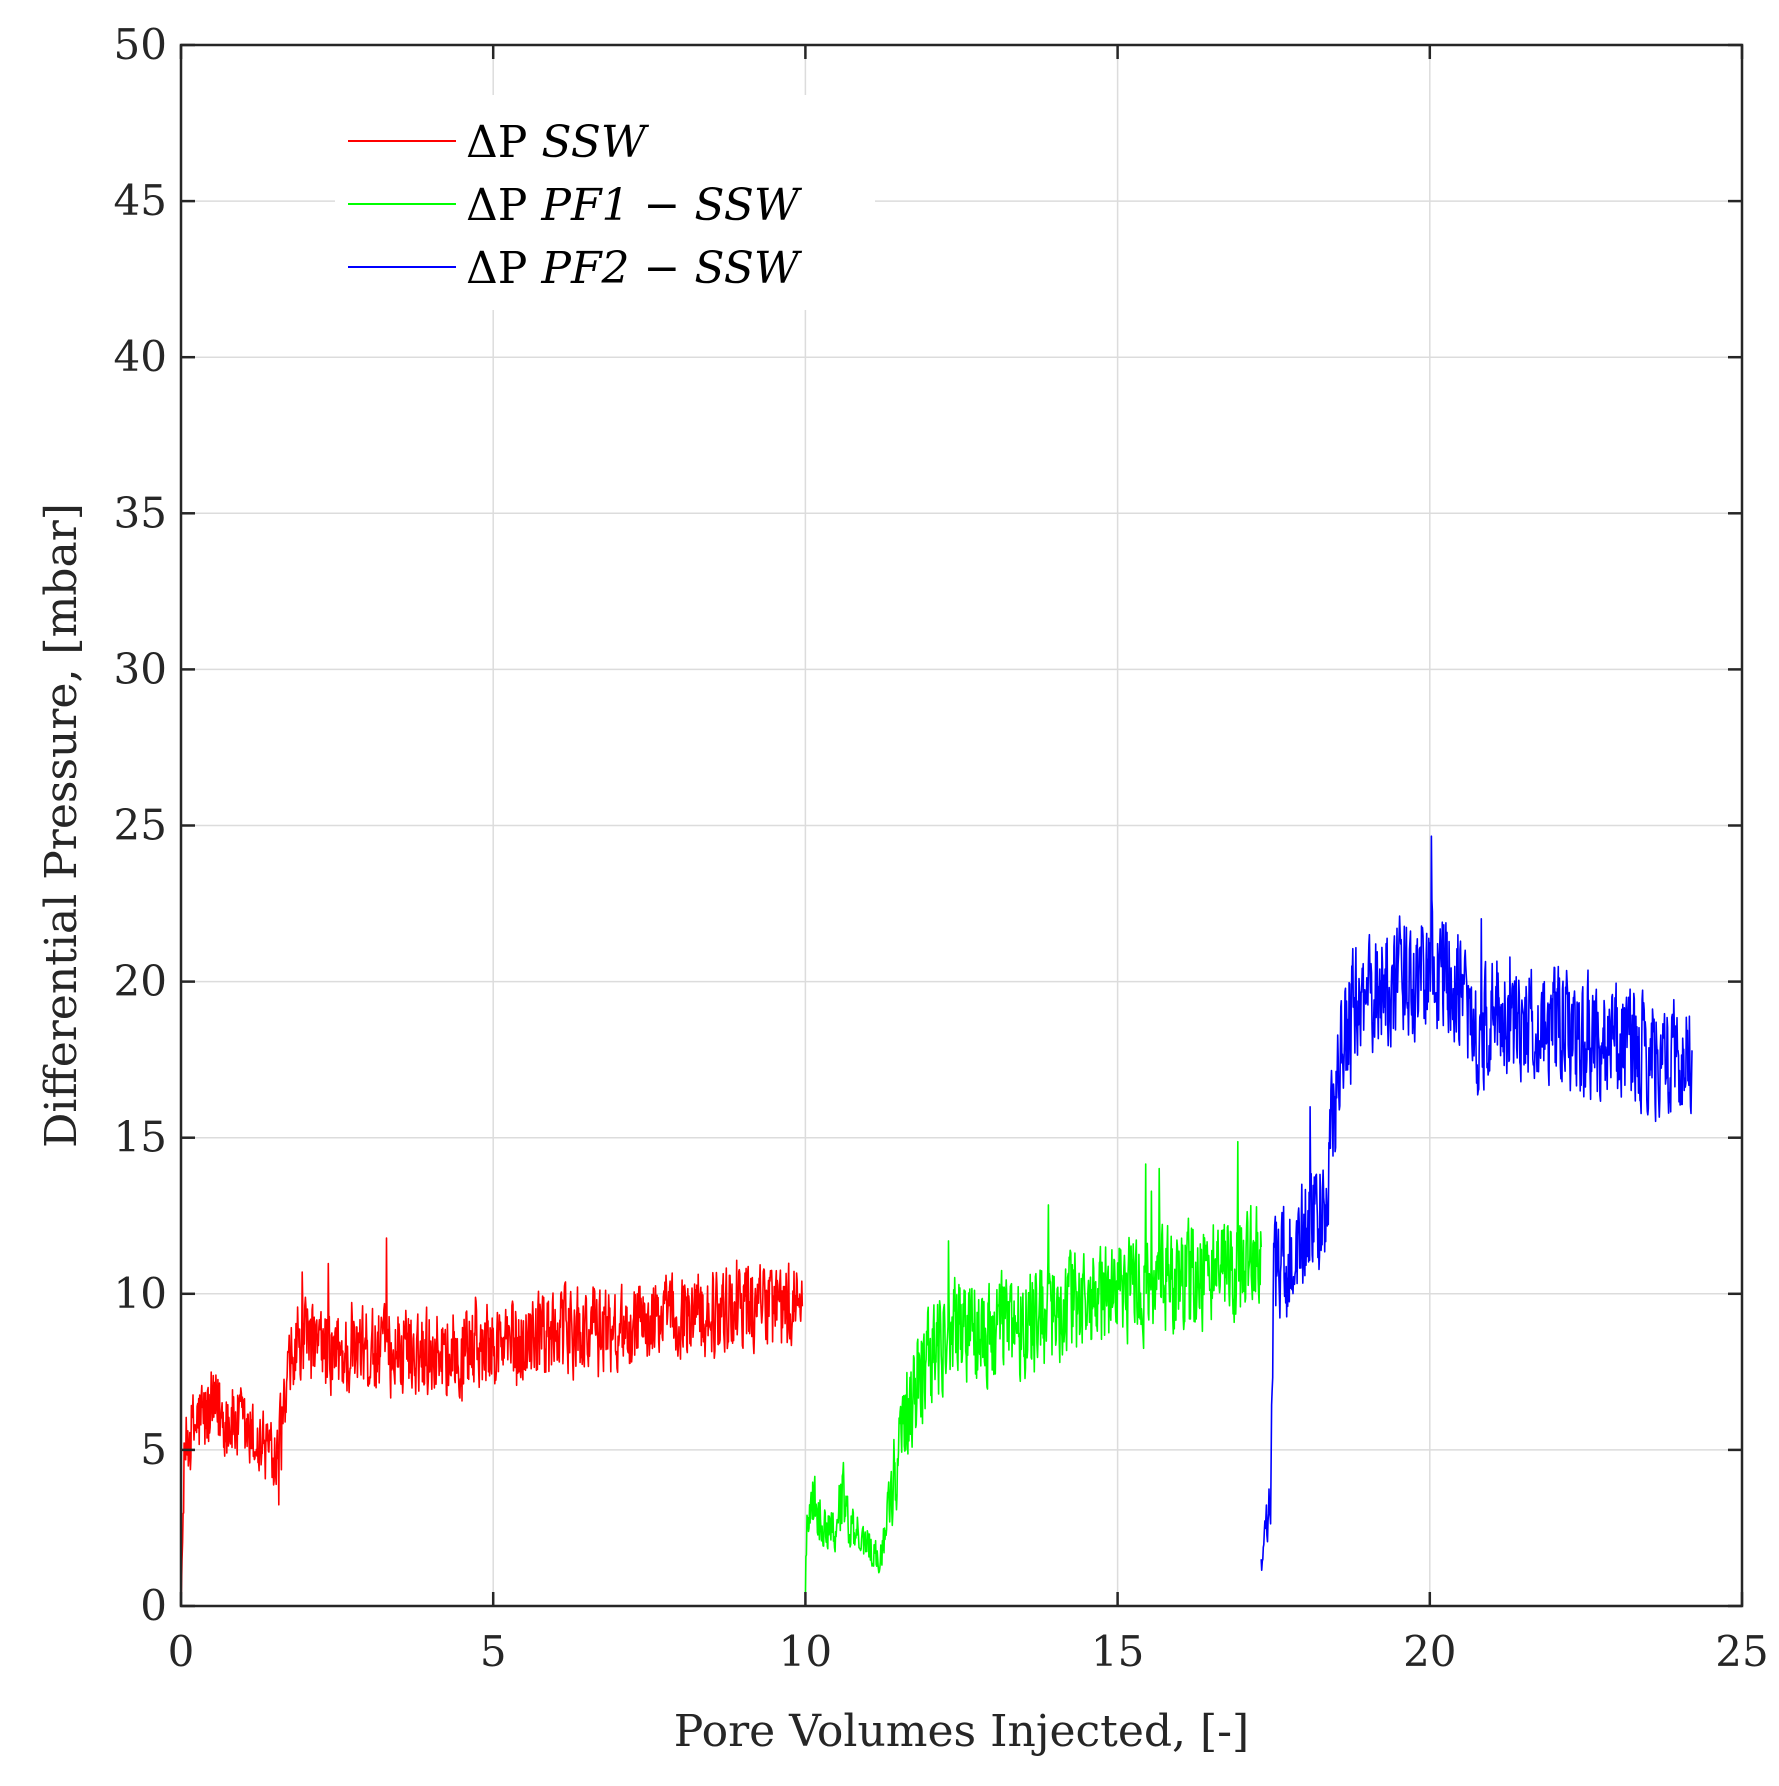 This screenshot has height=1786, width=1779. I want to click on y-tick-label: 30, so click(140, 668).